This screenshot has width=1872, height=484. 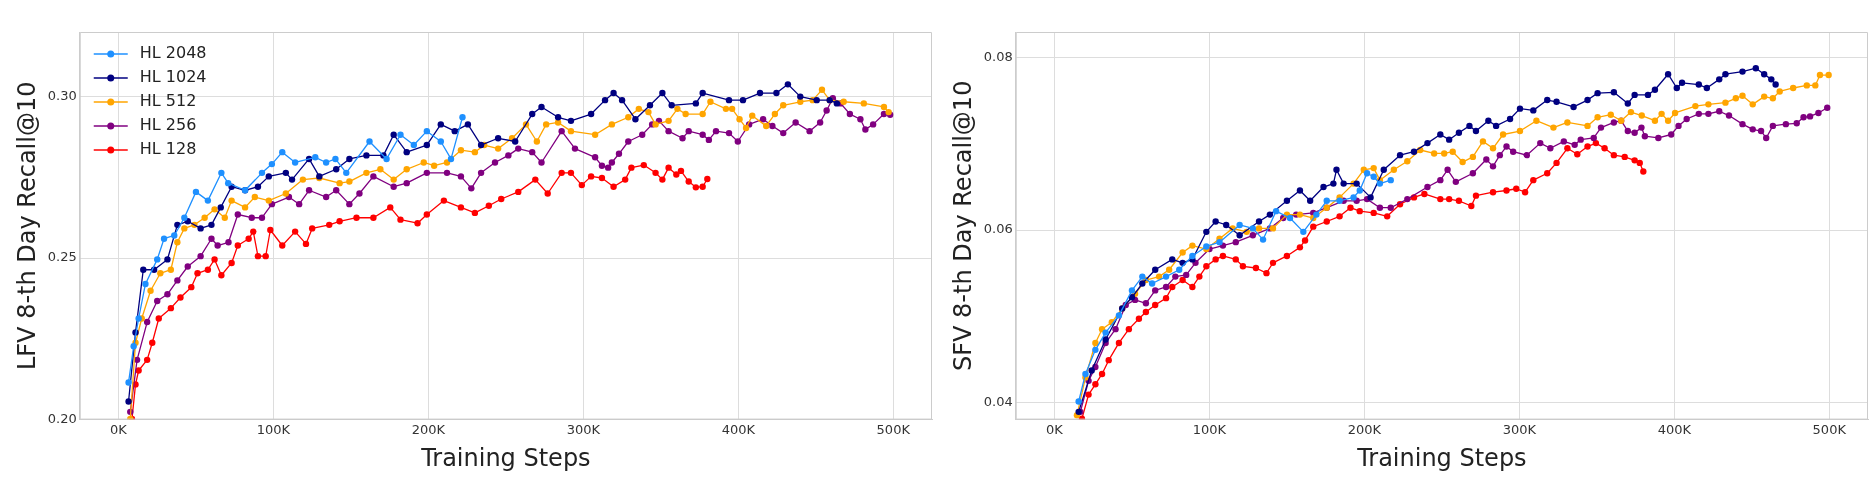 What do you see at coordinates (168, 149) in the screenshot?
I see `legend-label: HL 128` at bounding box center [168, 149].